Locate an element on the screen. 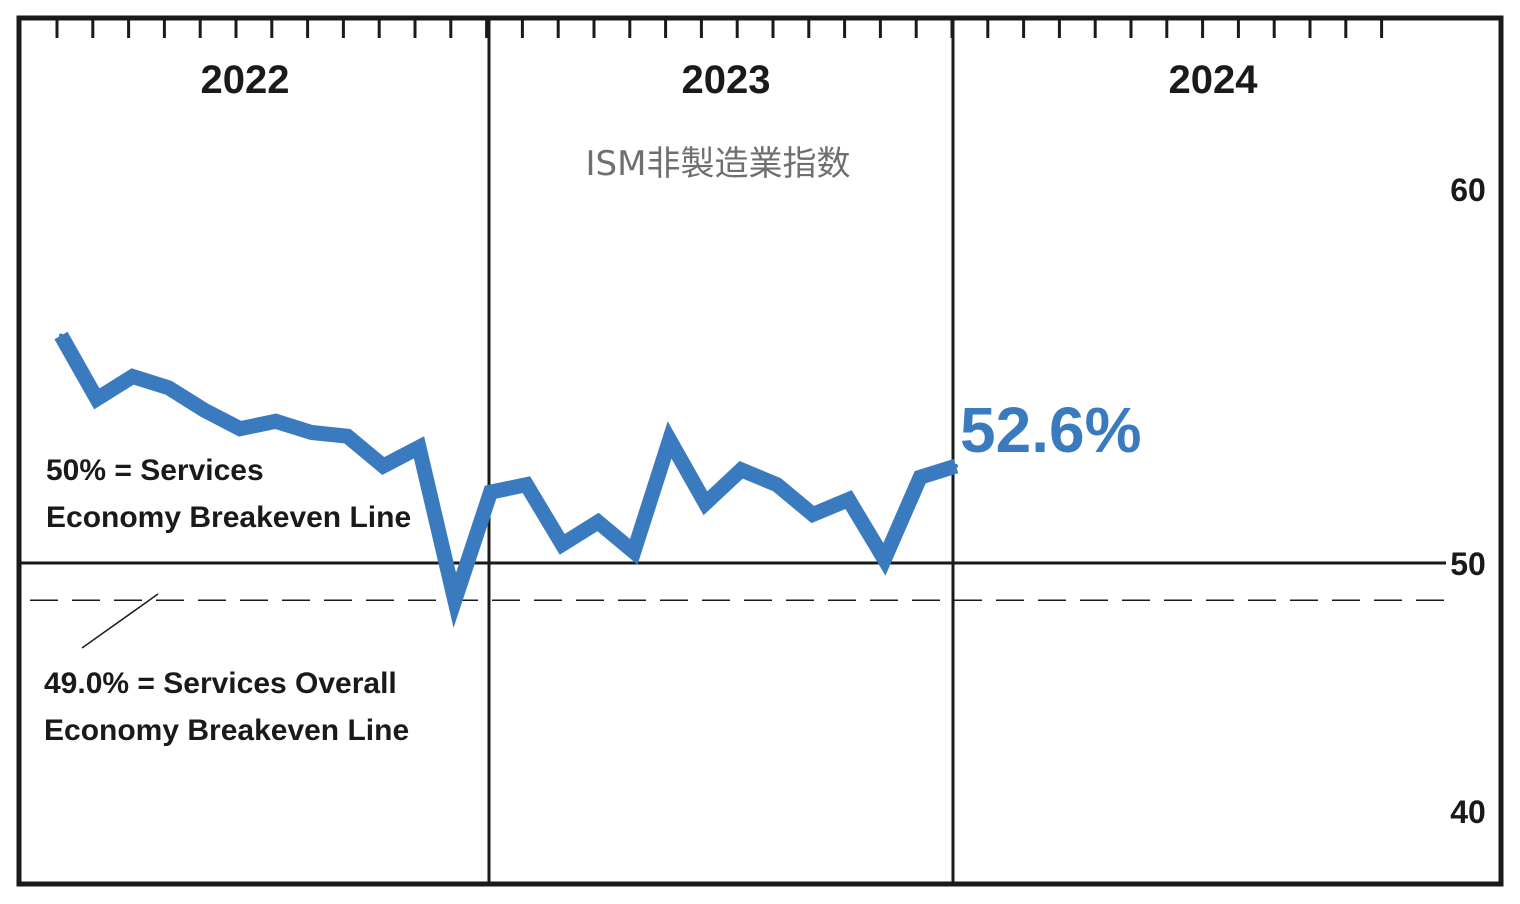  year-label-2023: 2023 is located at coordinates (726, 80).